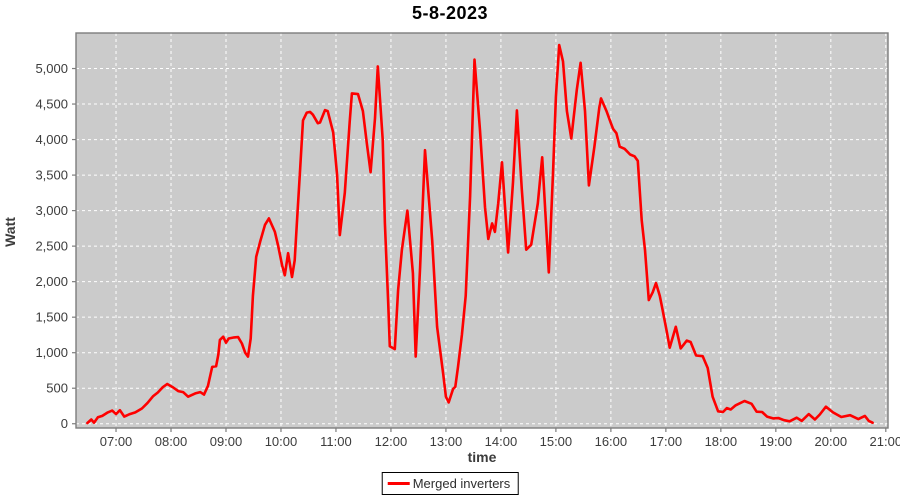  Describe the element at coordinates (51, 210) in the screenshot. I see `y-tick-label: 3,000` at that location.